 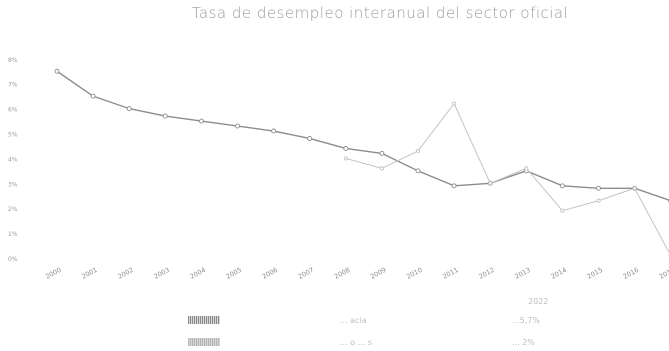 What do you see at coordinates (538, 301) in the screenshot?
I see `legend-header: 2022` at bounding box center [538, 301].